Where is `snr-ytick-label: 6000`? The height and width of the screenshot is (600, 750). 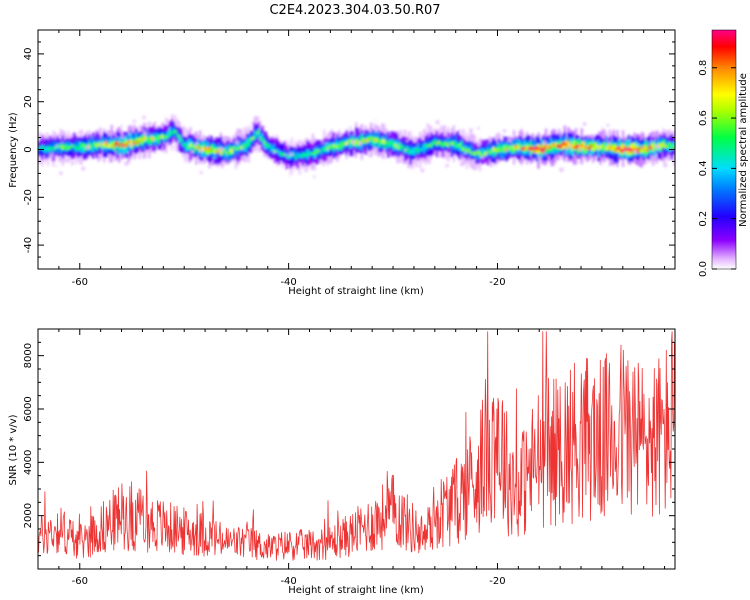 snr-ytick-label: 6000 is located at coordinates (28, 408).